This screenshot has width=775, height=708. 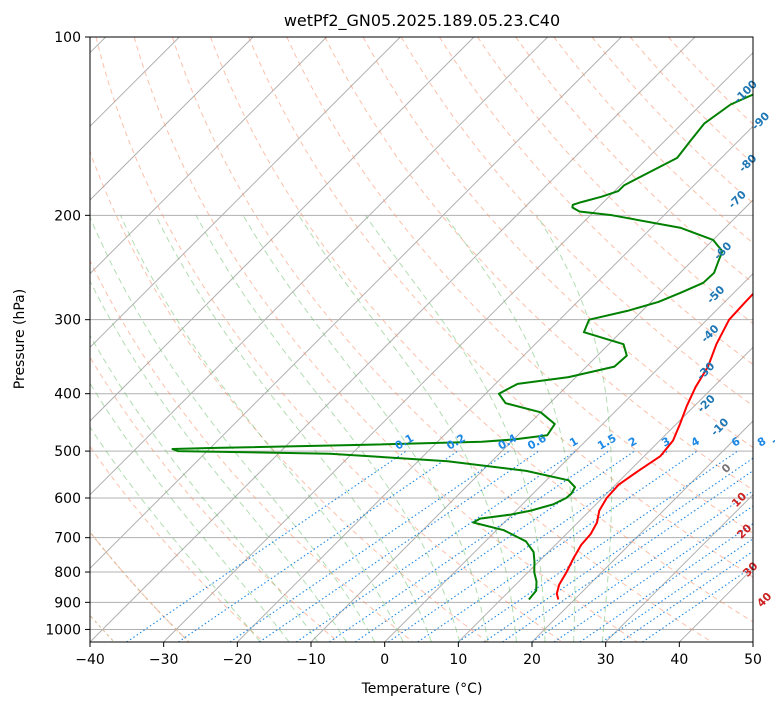 I want to click on mixing-ratio-label: 0.1, so click(x=404, y=442).